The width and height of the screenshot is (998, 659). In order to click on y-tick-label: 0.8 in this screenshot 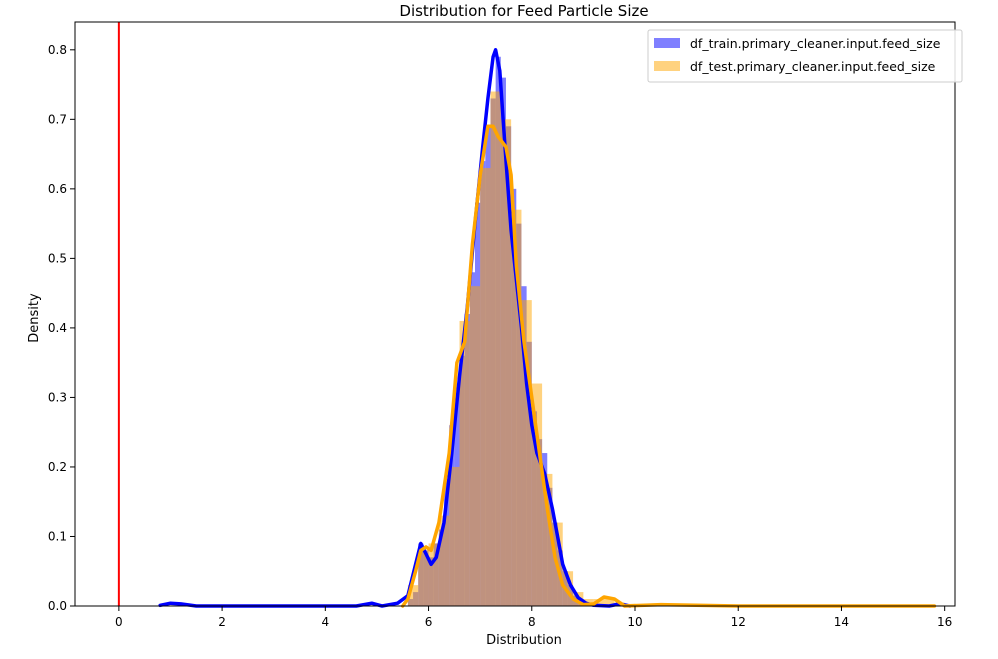, I will do `click(57, 50)`.